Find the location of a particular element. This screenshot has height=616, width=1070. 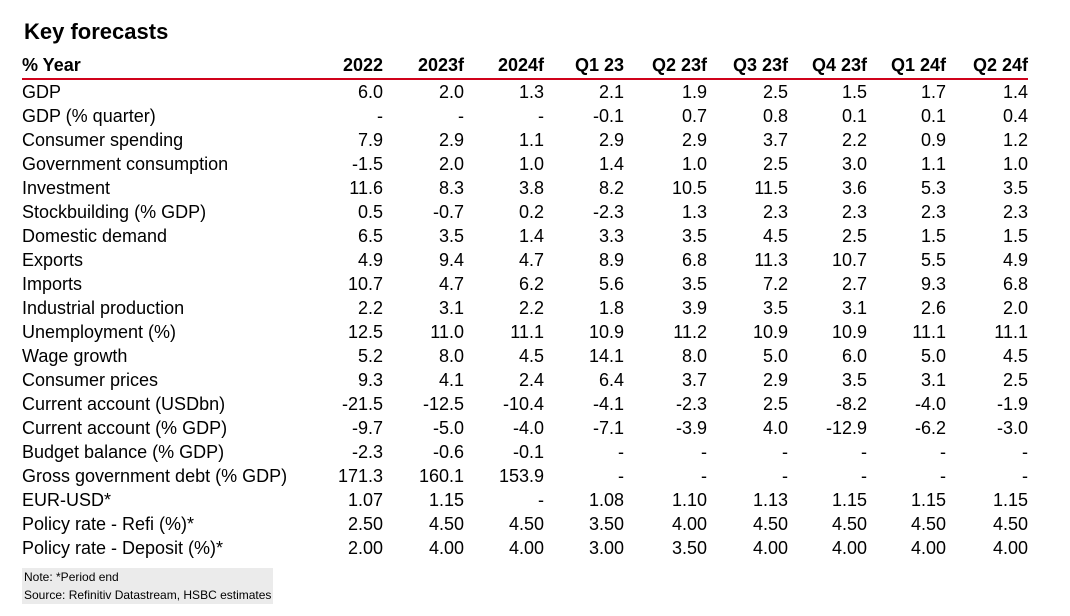

row-label: Government consumption is located at coordinates (125, 163).